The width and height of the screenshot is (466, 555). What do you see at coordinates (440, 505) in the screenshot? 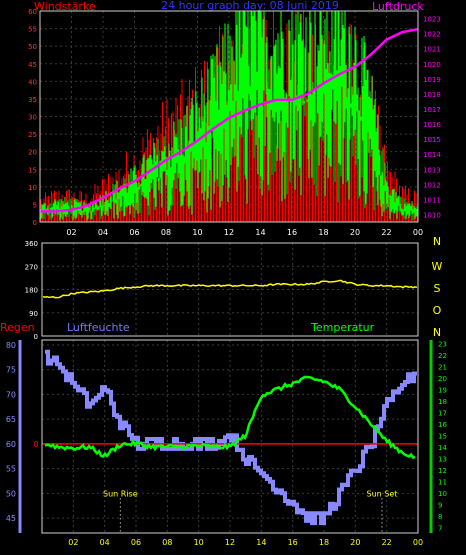
I see `y-right-tick-label: 9` at bounding box center [440, 505].